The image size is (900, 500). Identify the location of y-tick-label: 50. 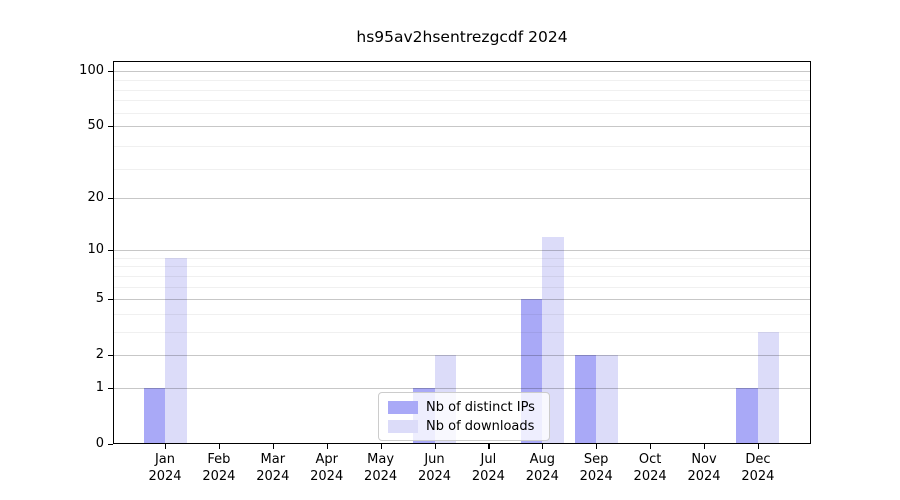
(95, 126).